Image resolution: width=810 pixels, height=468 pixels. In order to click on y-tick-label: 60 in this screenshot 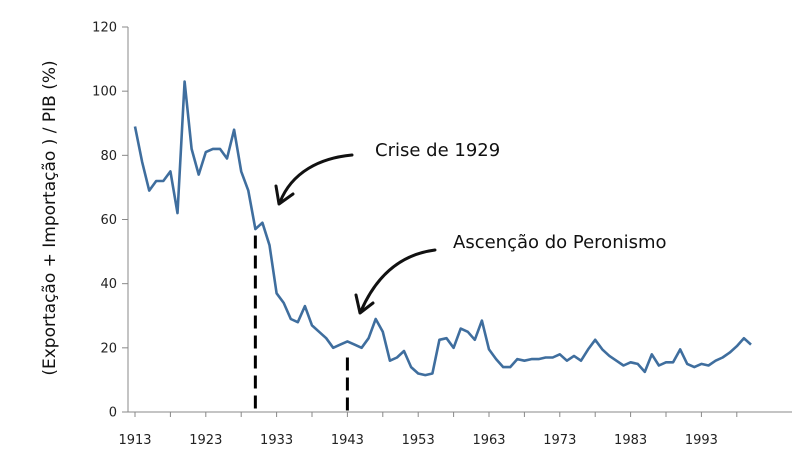, I will do `click(108, 220)`.